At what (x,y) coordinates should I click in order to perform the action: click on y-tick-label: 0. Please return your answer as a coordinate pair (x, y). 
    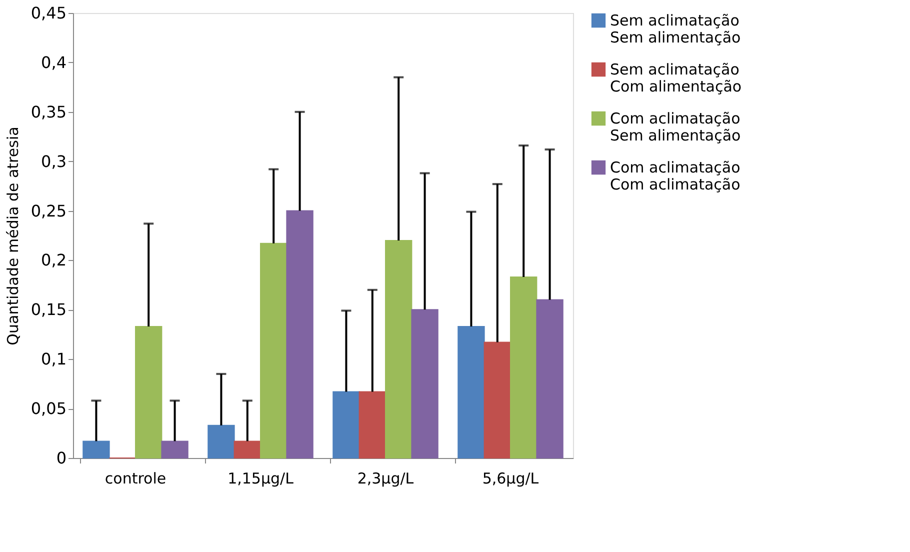
    Looking at the image, I should click on (61, 458).